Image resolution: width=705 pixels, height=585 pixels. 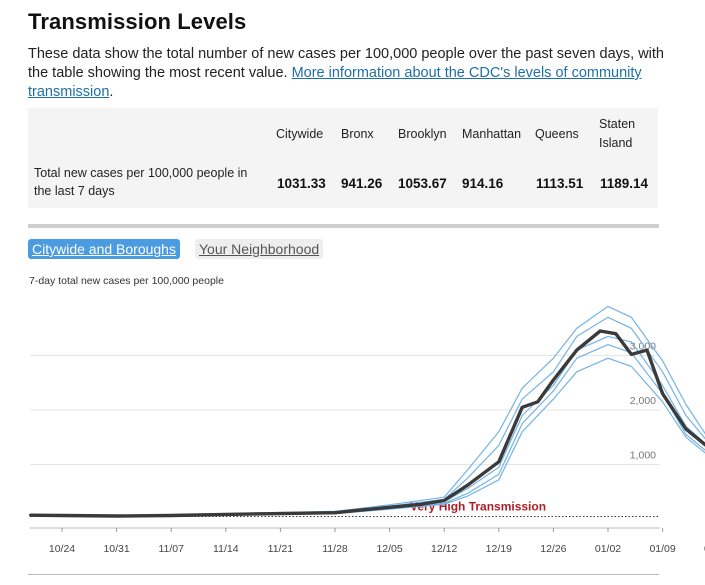 I want to click on value-manhattan: 914.16, so click(x=483, y=183).